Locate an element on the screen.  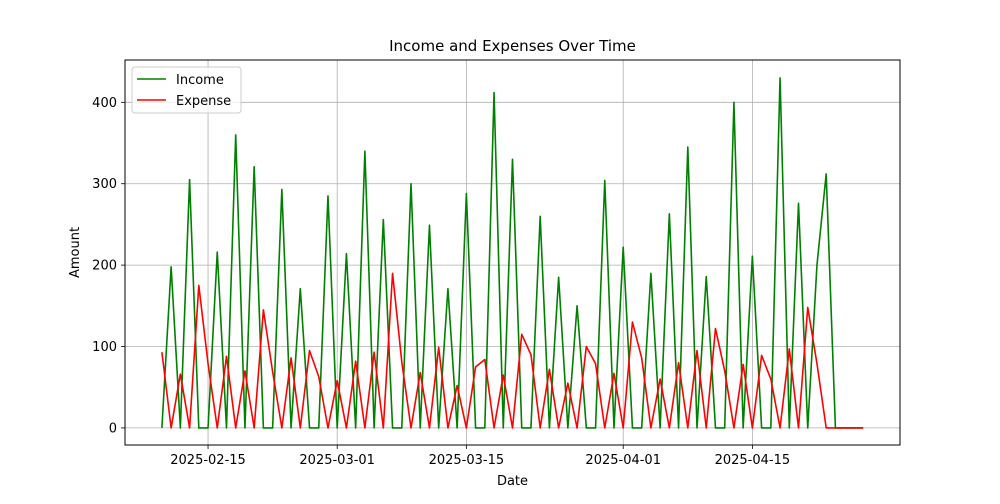
x-tick-label: 2025-03-01 is located at coordinates (337, 460).